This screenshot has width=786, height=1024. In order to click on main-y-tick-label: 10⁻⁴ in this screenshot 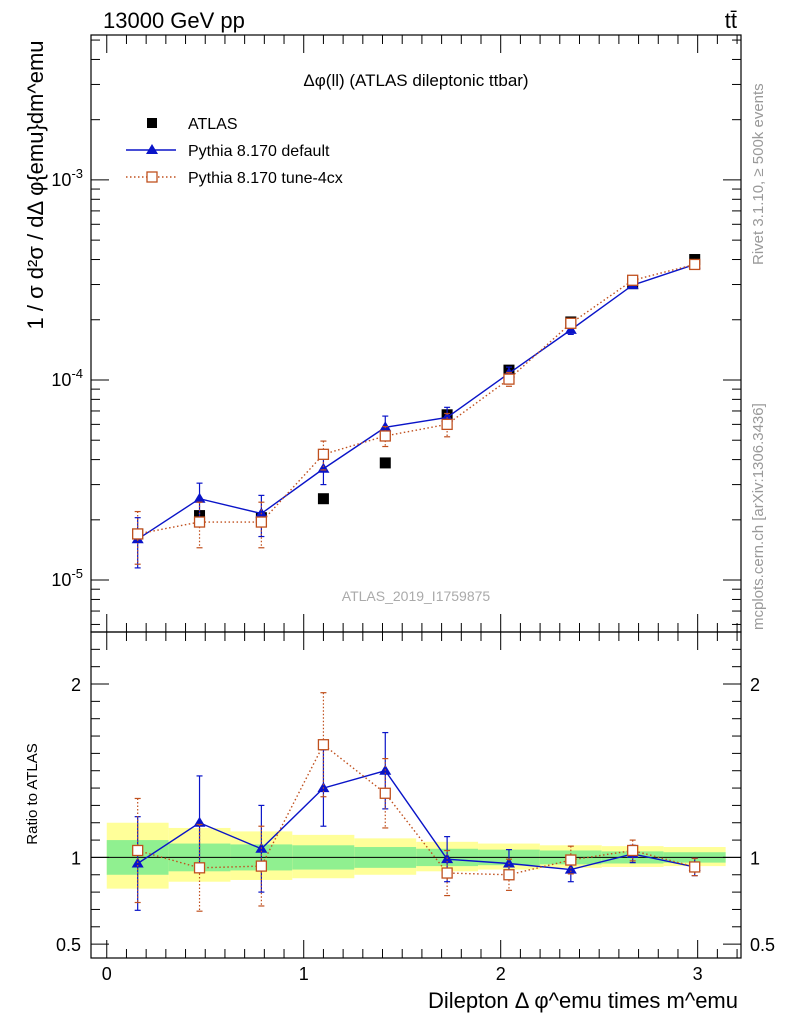, I will do `click(67, 378)`.